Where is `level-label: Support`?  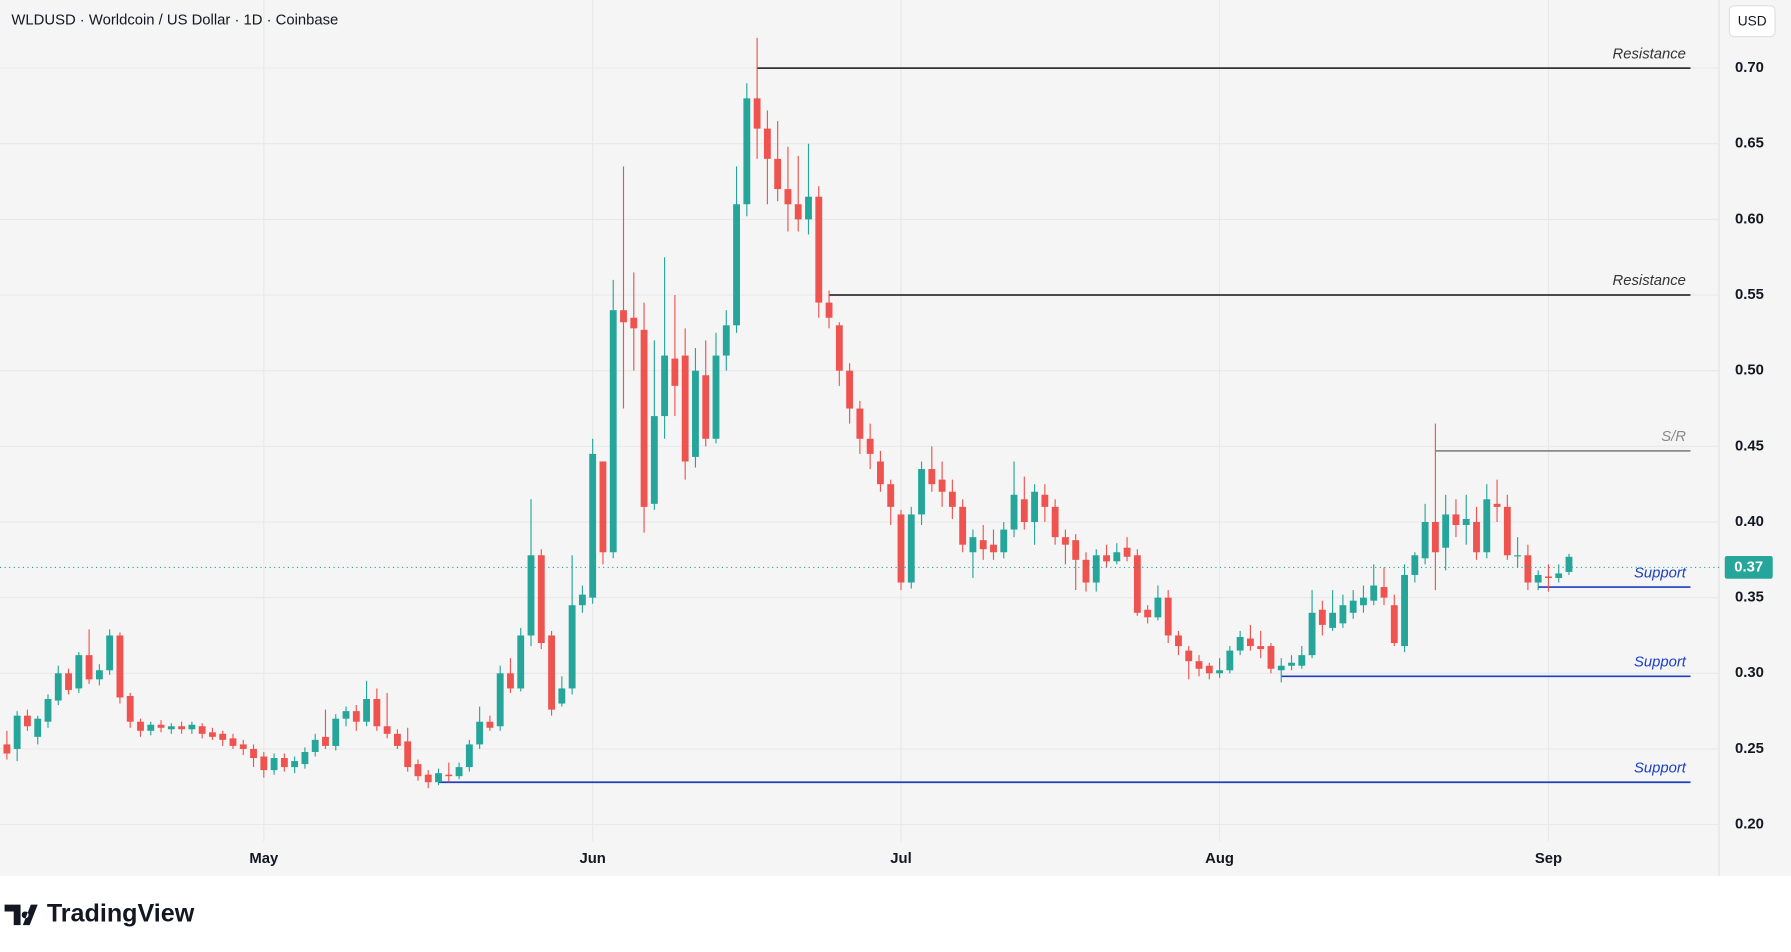
level-label: Support is located at coordinates (1660, 573).